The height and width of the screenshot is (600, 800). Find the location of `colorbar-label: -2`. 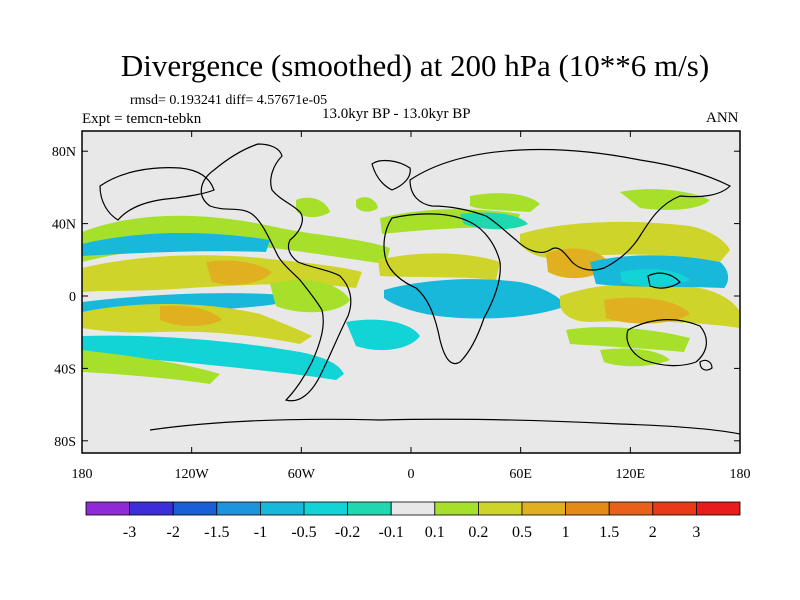

colorbar-label: -2 is located at coordinates (173, 532).